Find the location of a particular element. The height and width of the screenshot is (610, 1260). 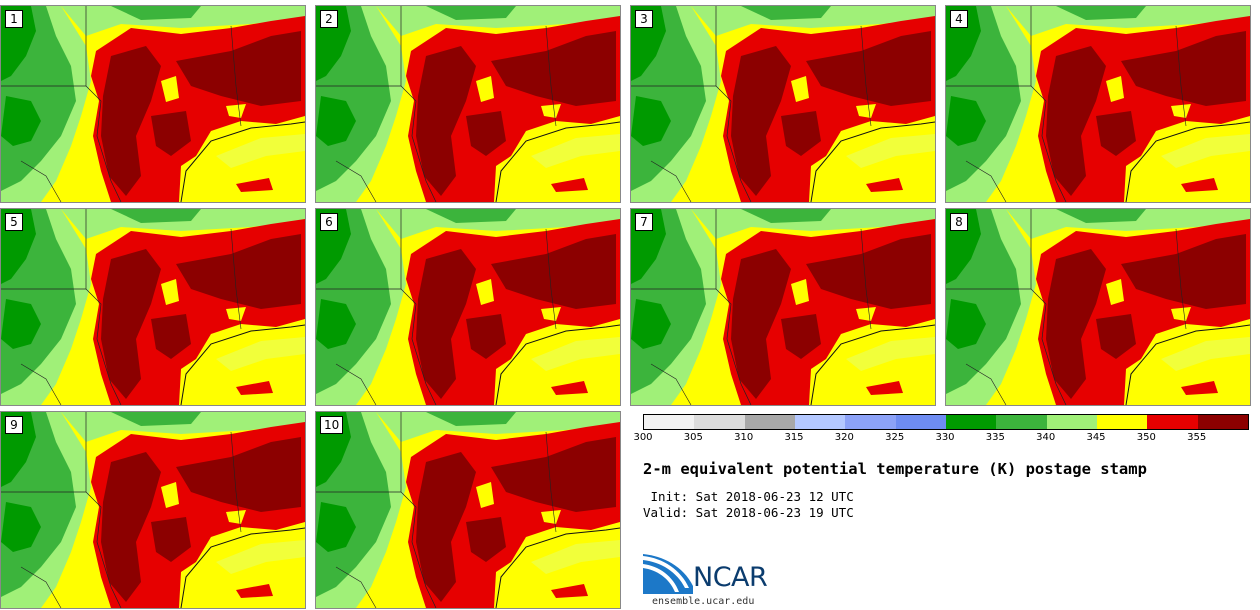

colorbar-tick-labels: 300 305 310 315 320 325 330 335 340 345 350 355 is located at coordinates (941, 439).